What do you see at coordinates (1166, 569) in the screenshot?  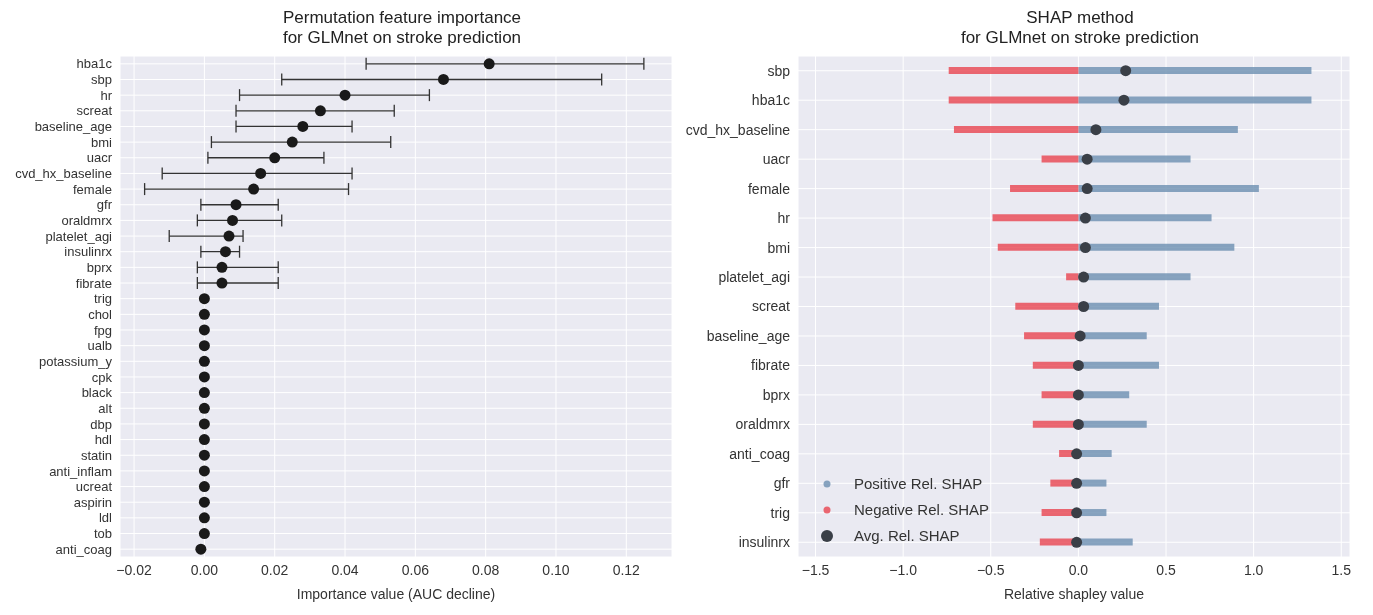 I see `x-tick-label: 0.5` at bounding box center [1166, 569].